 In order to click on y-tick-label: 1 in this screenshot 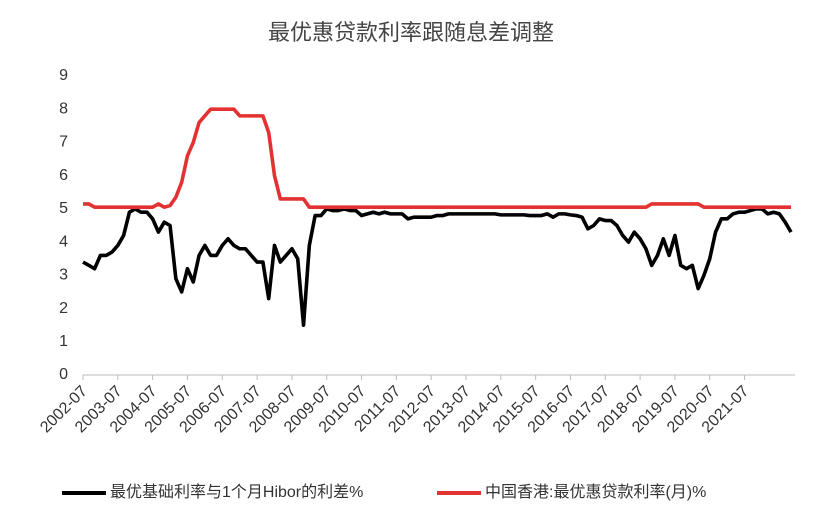, I will do `click(63, 341)`.